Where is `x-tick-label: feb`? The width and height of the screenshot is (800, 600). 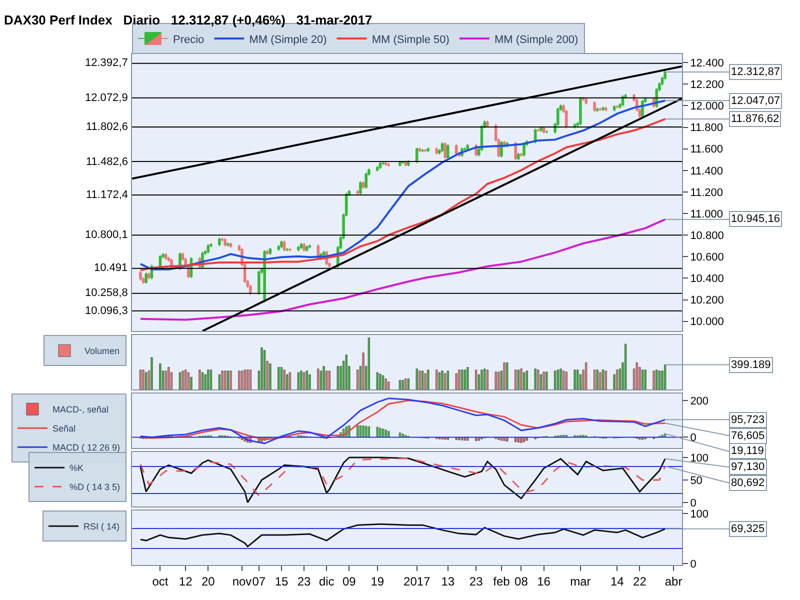 x-tick-label: feb is located at coordinates (501, 581).